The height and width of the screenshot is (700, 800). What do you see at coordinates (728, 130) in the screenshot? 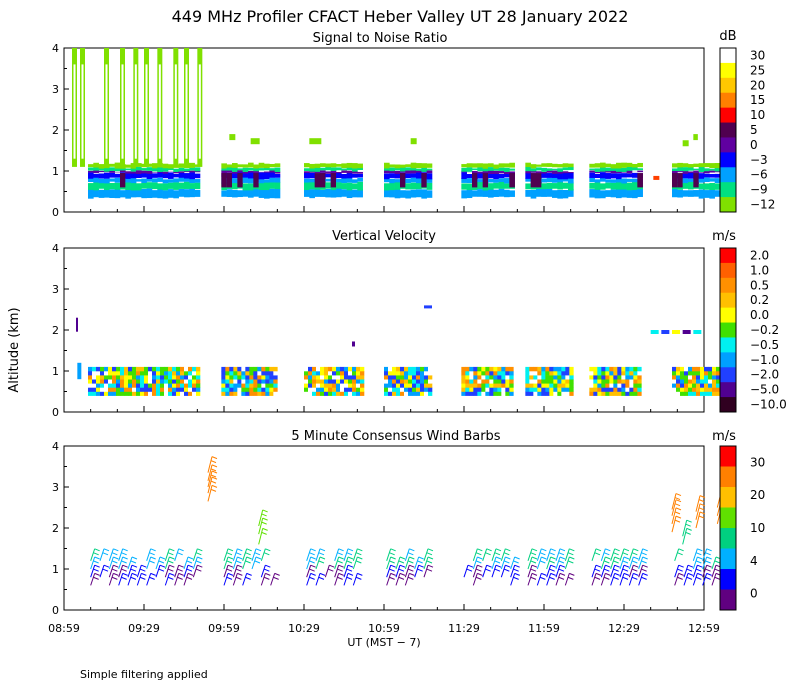
I see `colorbar-swatch` at bounding box center [728, 130].